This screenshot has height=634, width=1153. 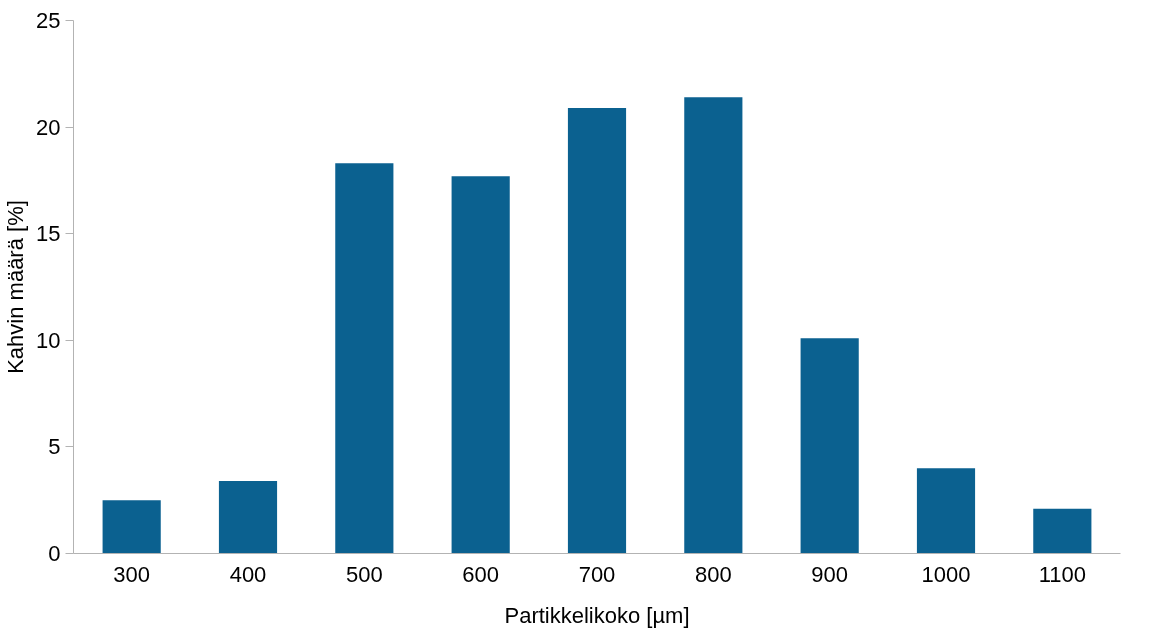 I want to click on x-tick-label: 300, so click(x=132, y=574).